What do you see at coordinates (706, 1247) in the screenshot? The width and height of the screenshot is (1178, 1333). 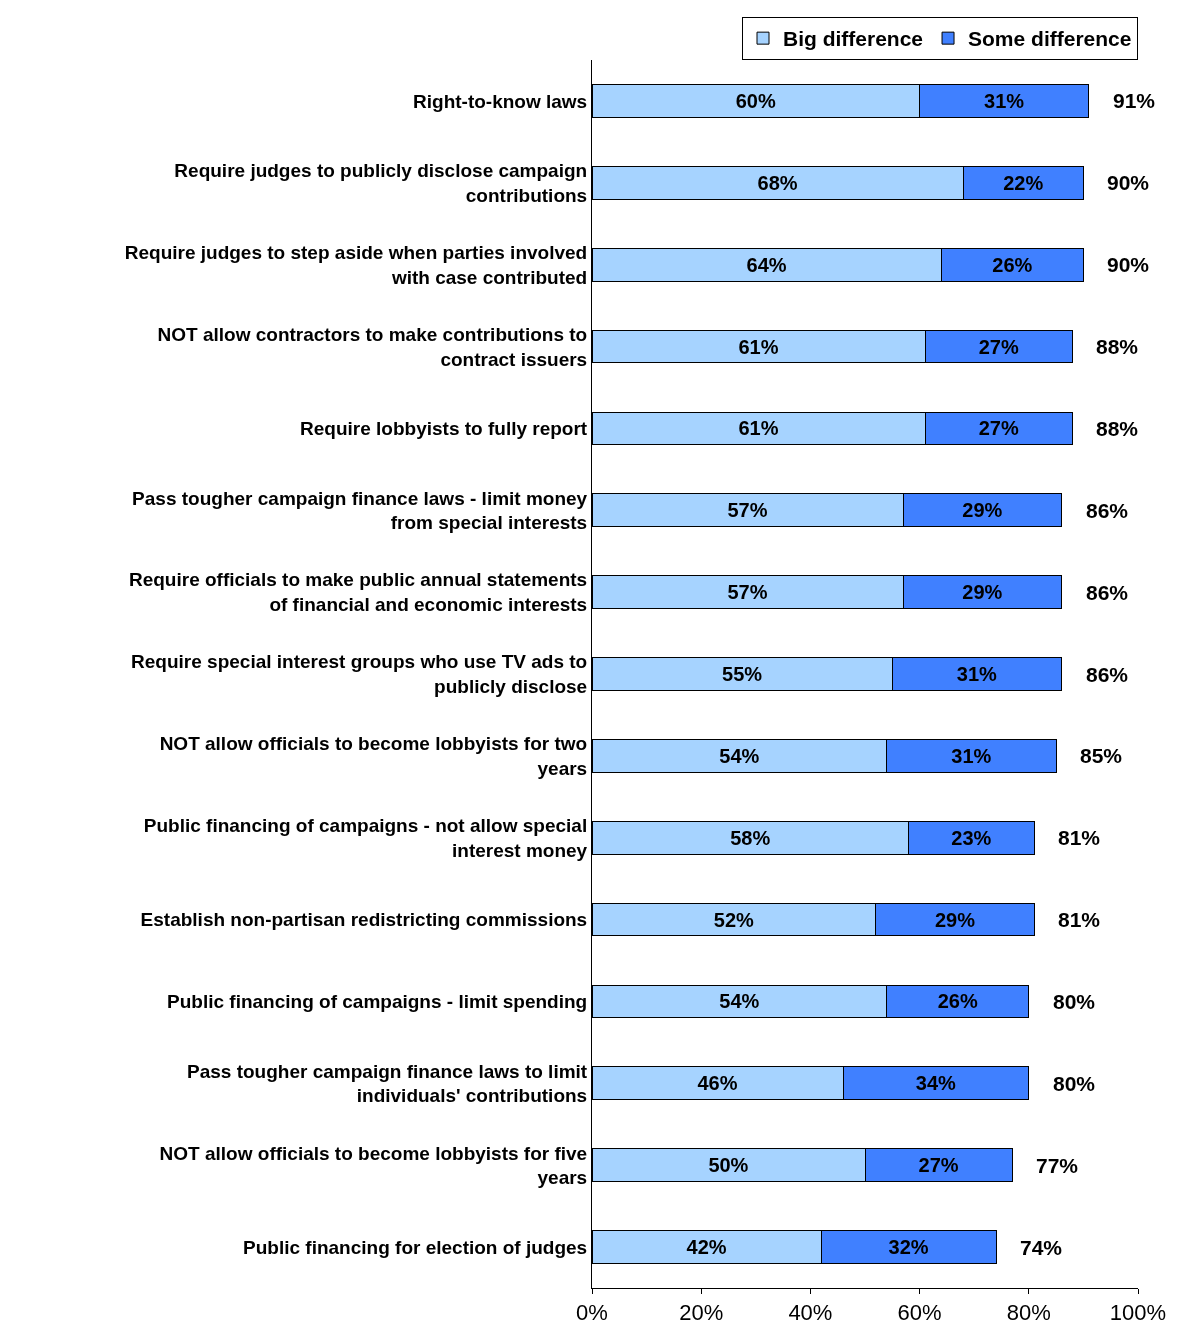 I see `data-label: 42%` at bounding box center [706, 1247].